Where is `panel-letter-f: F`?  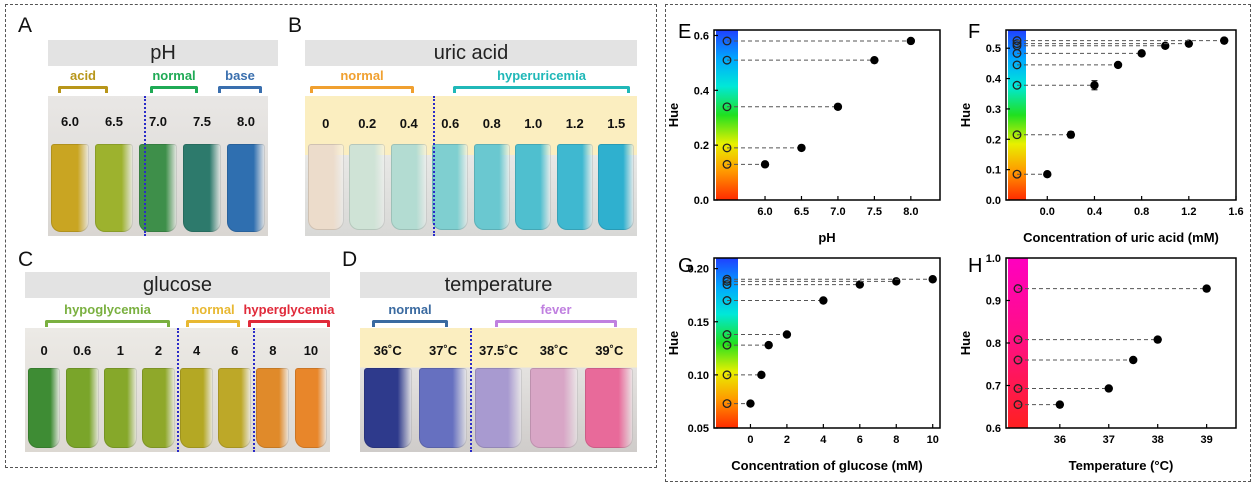
panel-letter-f: F is located at coordinates (974, 32).